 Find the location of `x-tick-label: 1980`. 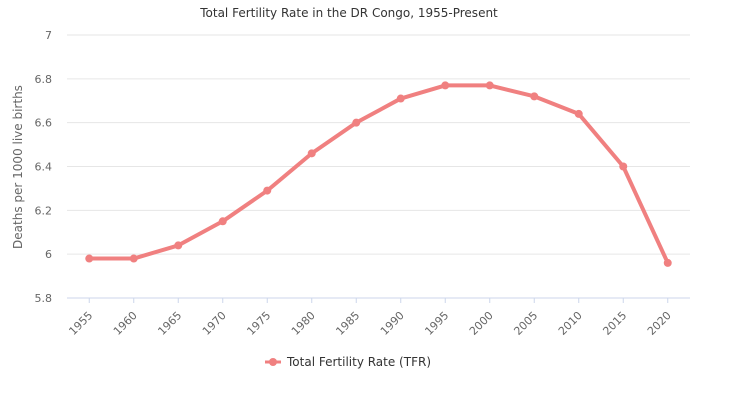

x-tick-label: 1980 is located at coordinates (303, 323).